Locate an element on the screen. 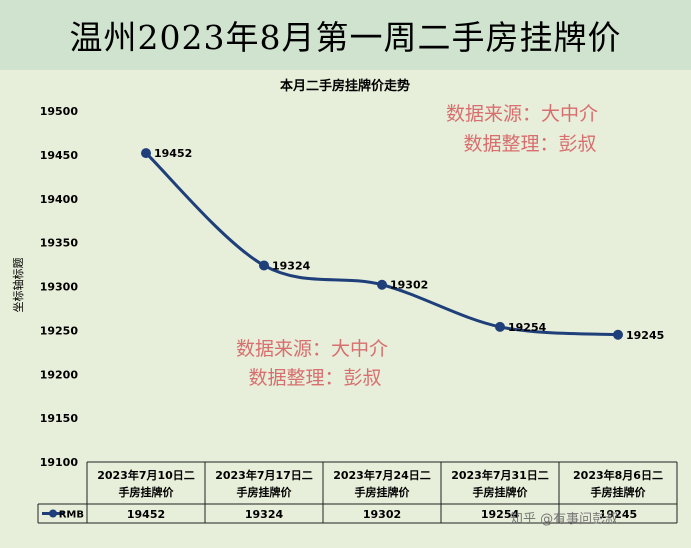 This screenshot has height=548, width=691. category-label-line1: 2023年7月24日二 is located at coordinates (382, 475).